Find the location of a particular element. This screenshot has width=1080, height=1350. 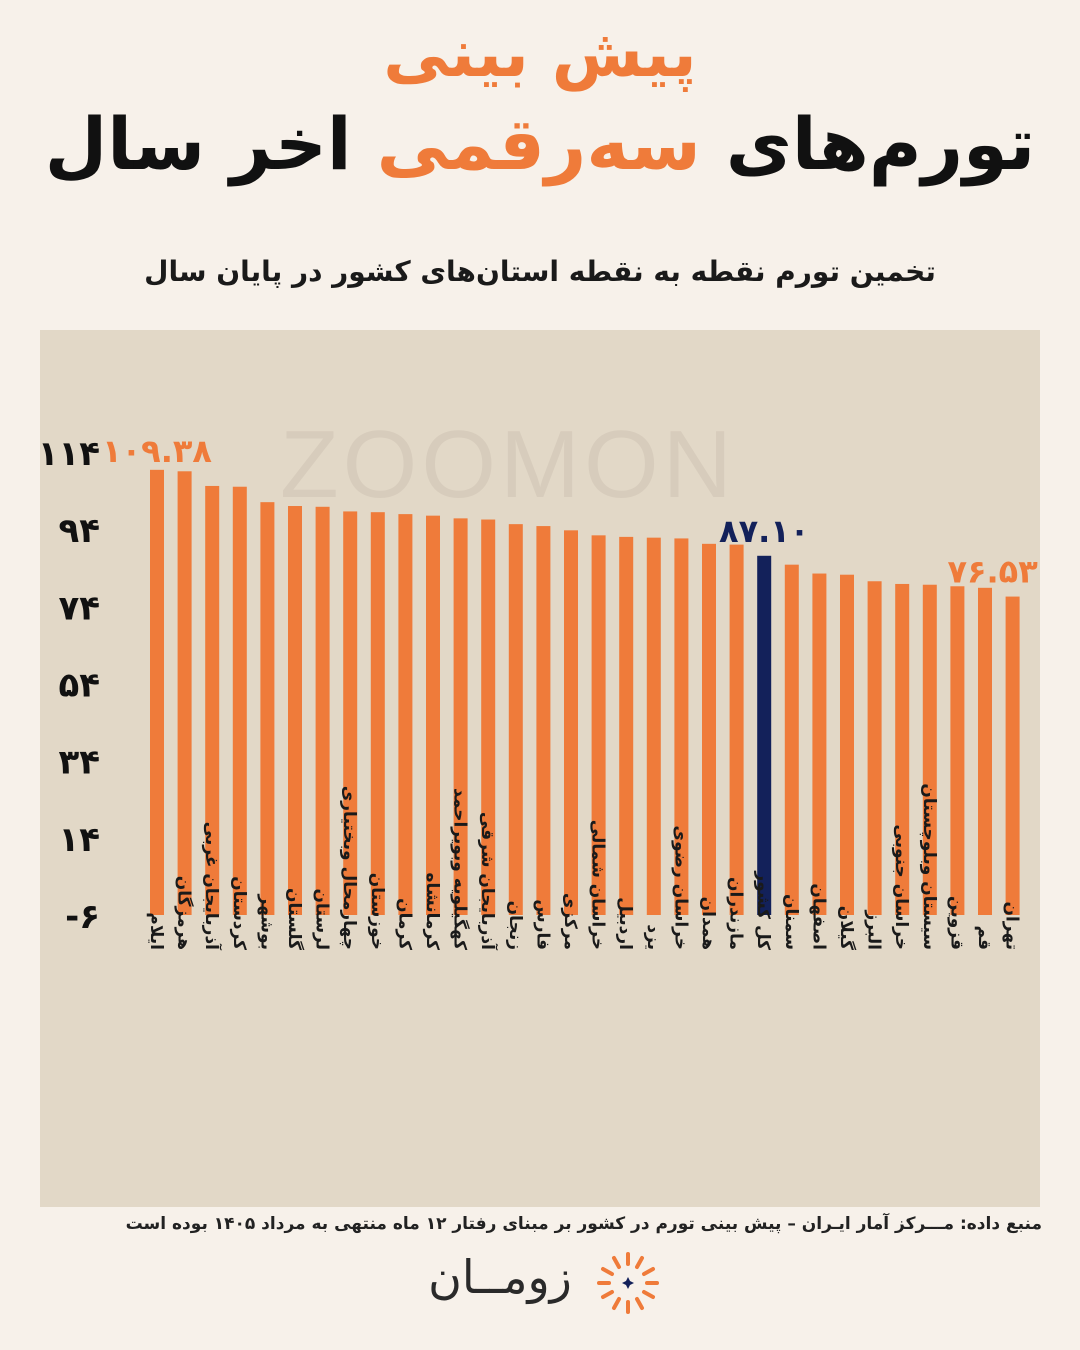

bar-highlight is located at coordinates (764, 735).